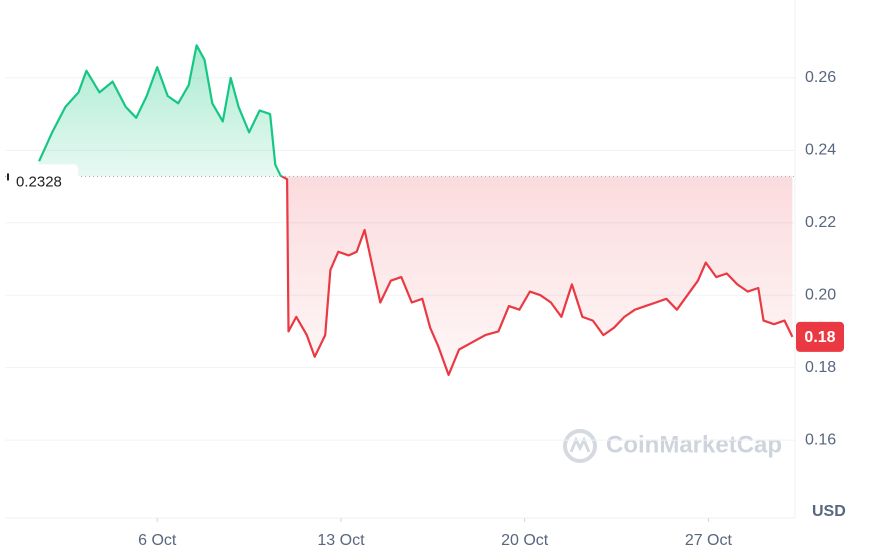  I want to click on unit-label: USD, so click(829, 511).